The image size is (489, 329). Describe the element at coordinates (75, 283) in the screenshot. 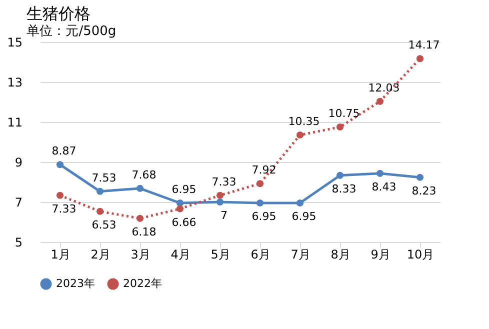

I see `legend-label: 2023年` at that location.